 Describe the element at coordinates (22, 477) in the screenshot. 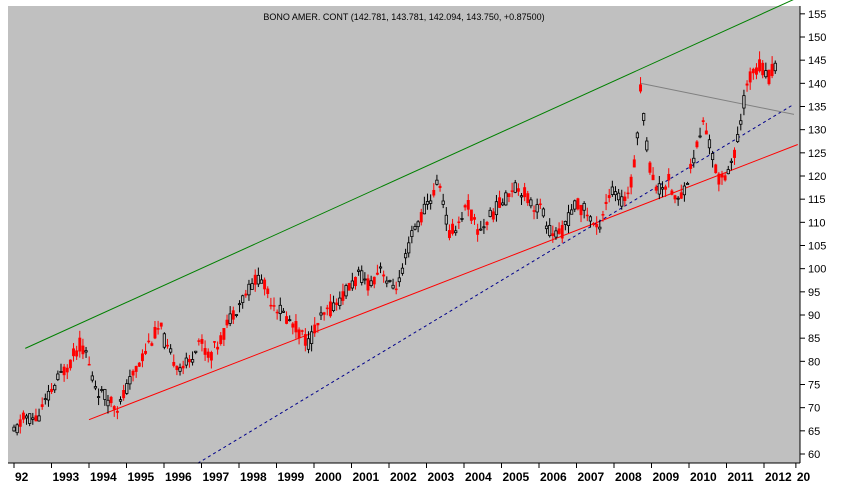

I see `x-tick-label: 92` at that location.